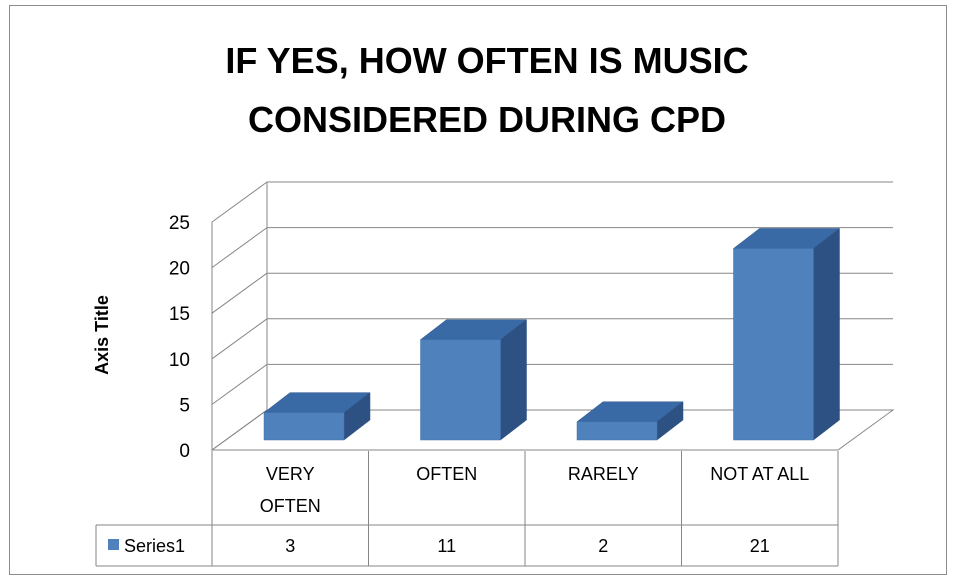 The width and height of the screenshot is (957, 579). Describe the element at coordinates (179, 314) in the screenshot. I see `y-tick-label: 15` at that location.